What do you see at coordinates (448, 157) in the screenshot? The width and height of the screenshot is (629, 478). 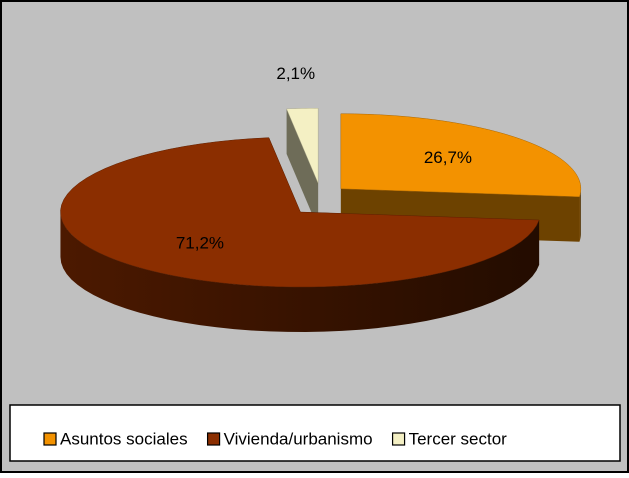 I see `data-label: 26,7%` at bounding box center [448, 157].